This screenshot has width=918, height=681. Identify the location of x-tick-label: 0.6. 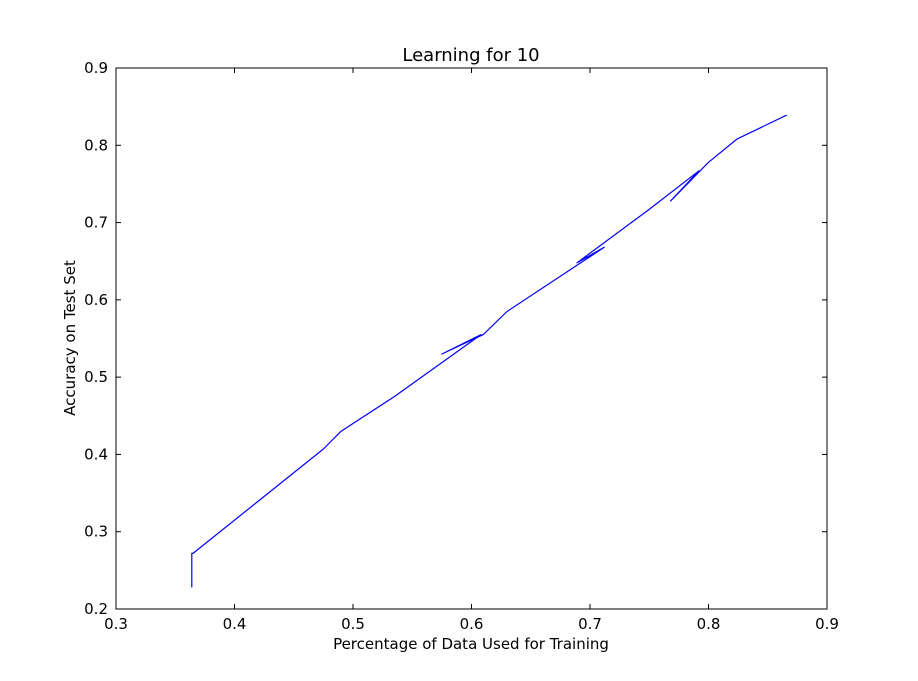
(472, 624).